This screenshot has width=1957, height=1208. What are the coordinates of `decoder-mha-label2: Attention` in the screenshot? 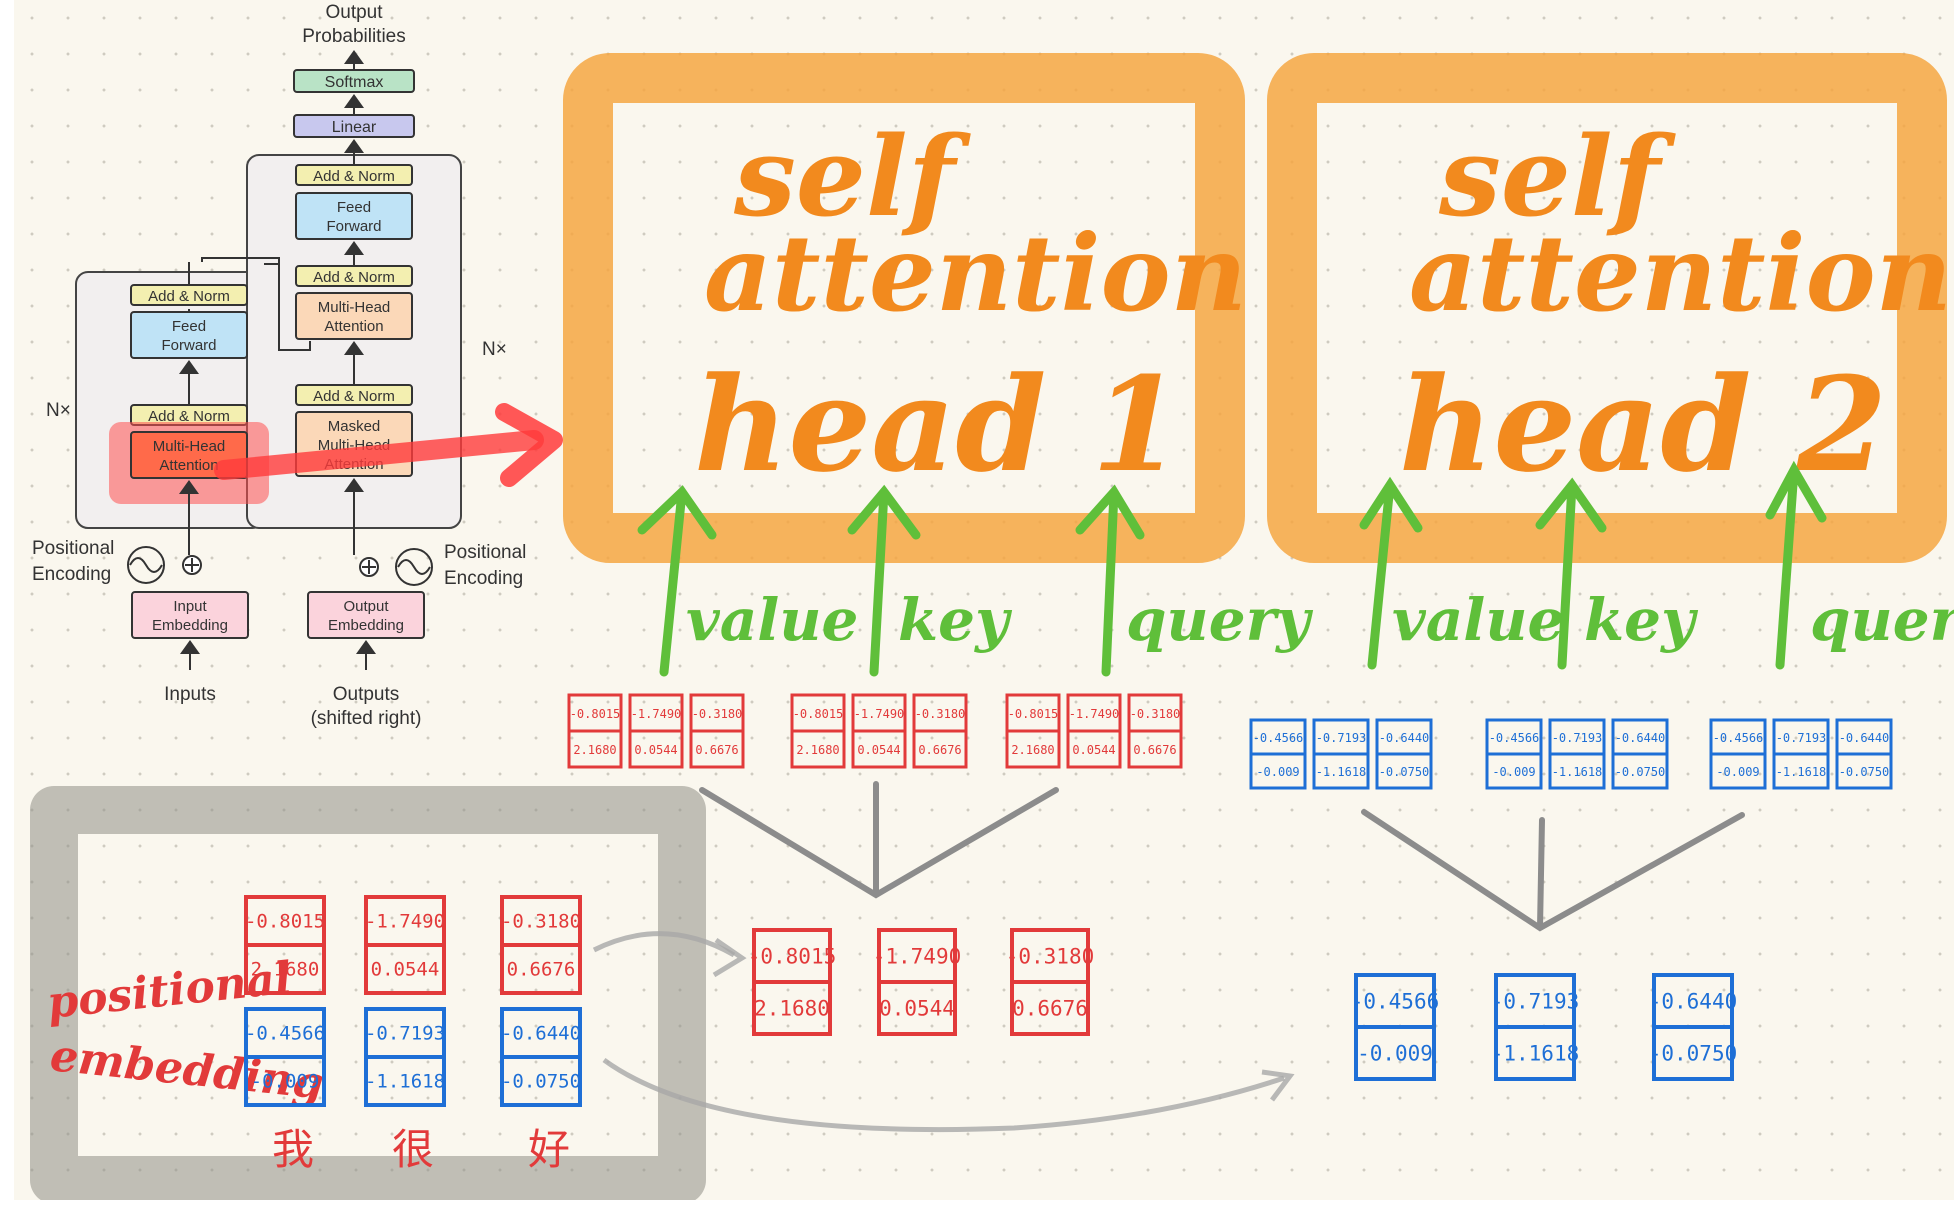 It's located at (353, 326).